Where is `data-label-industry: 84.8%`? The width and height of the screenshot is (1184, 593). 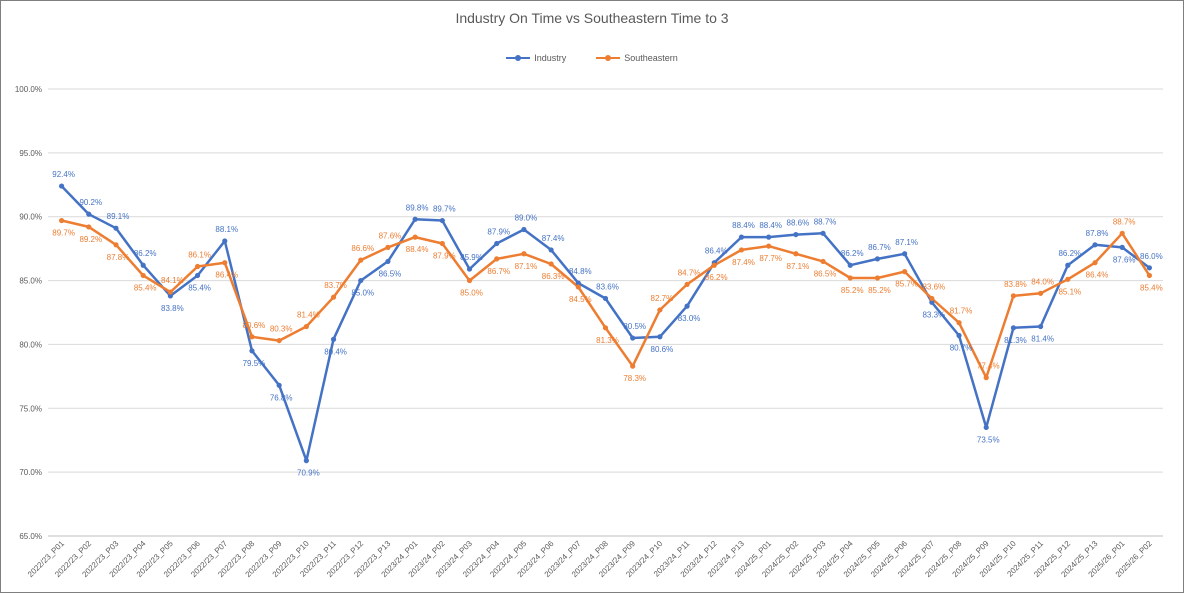
data-label-industry: 84.8% is located at coordinates (580, 271).